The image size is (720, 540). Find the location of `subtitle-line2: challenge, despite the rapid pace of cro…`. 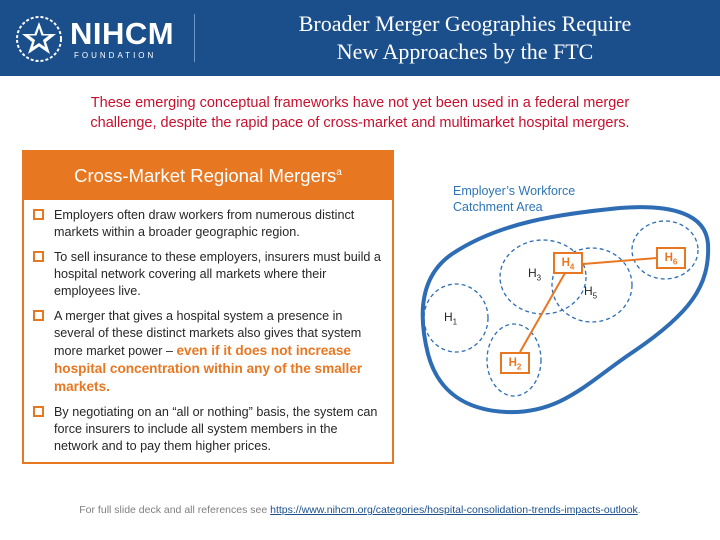

subtitle-line2: challenge, despite the rapid pace of cro… is located at coordinates (360, 123).